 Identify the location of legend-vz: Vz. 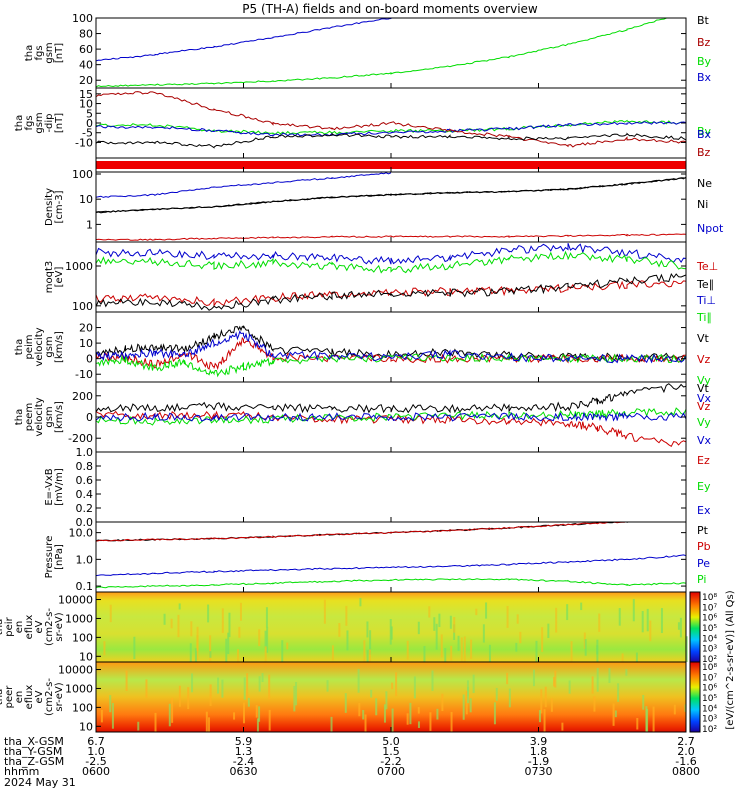
(704, 359).